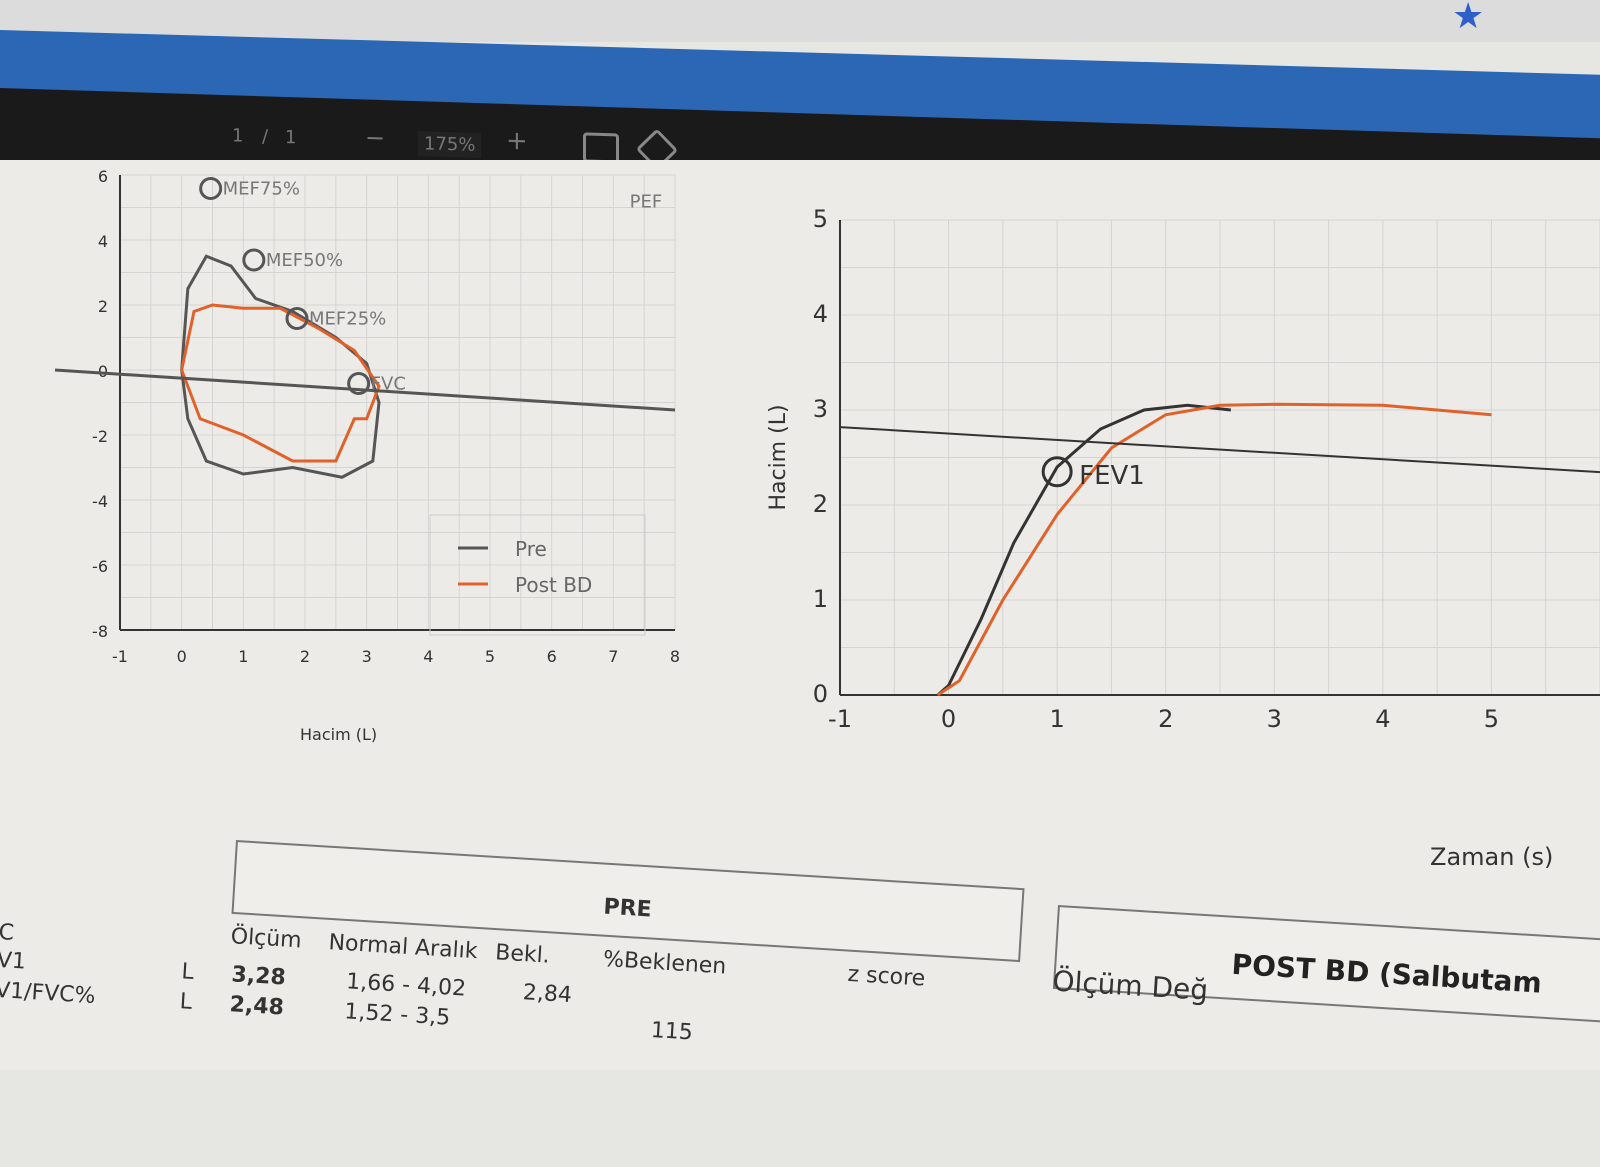  I want to click on zoom-in-button: +, so click(517, 141).